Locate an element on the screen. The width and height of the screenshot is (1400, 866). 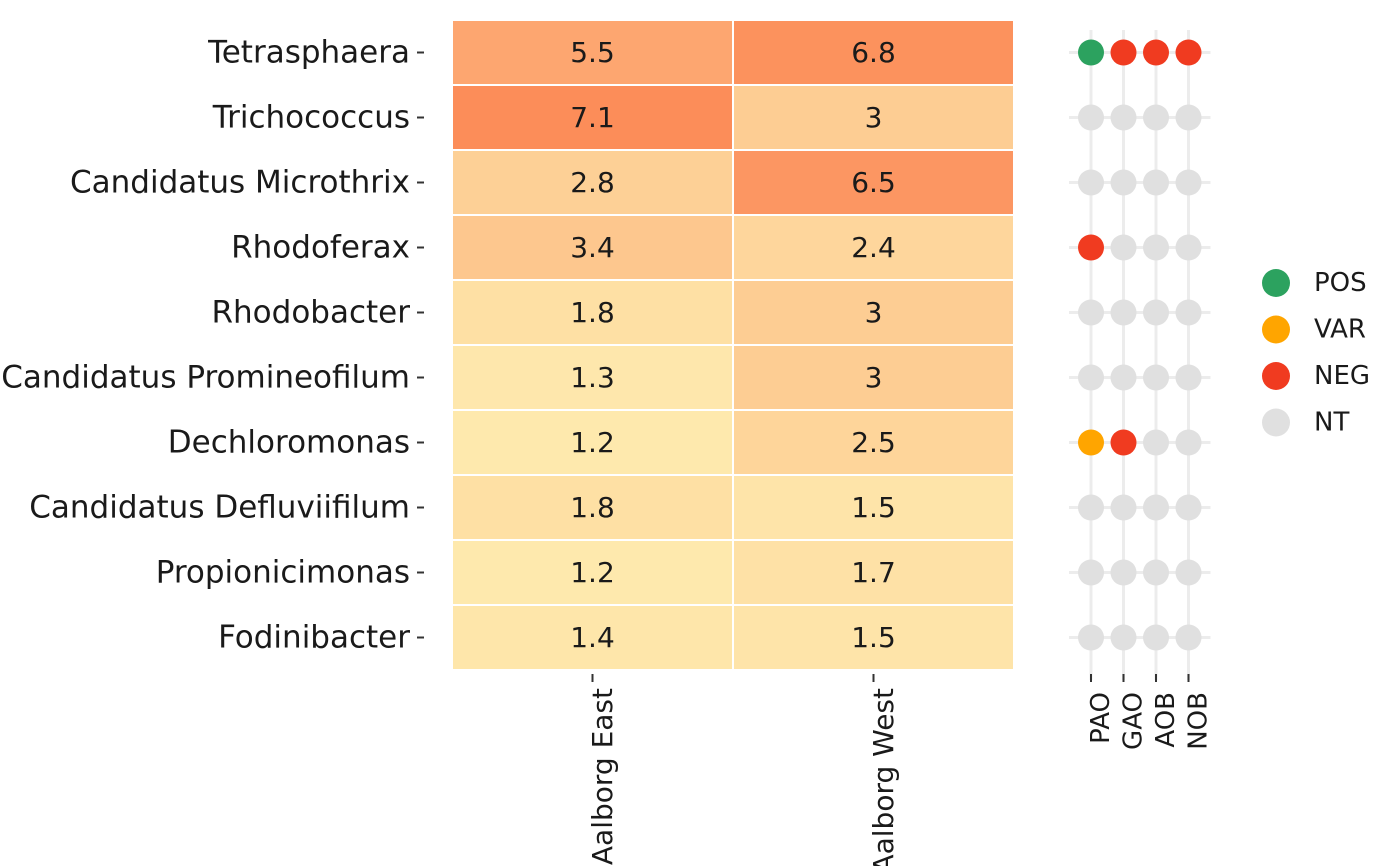
cell-value-label: 1.3 is located at coordinates (592, 377).